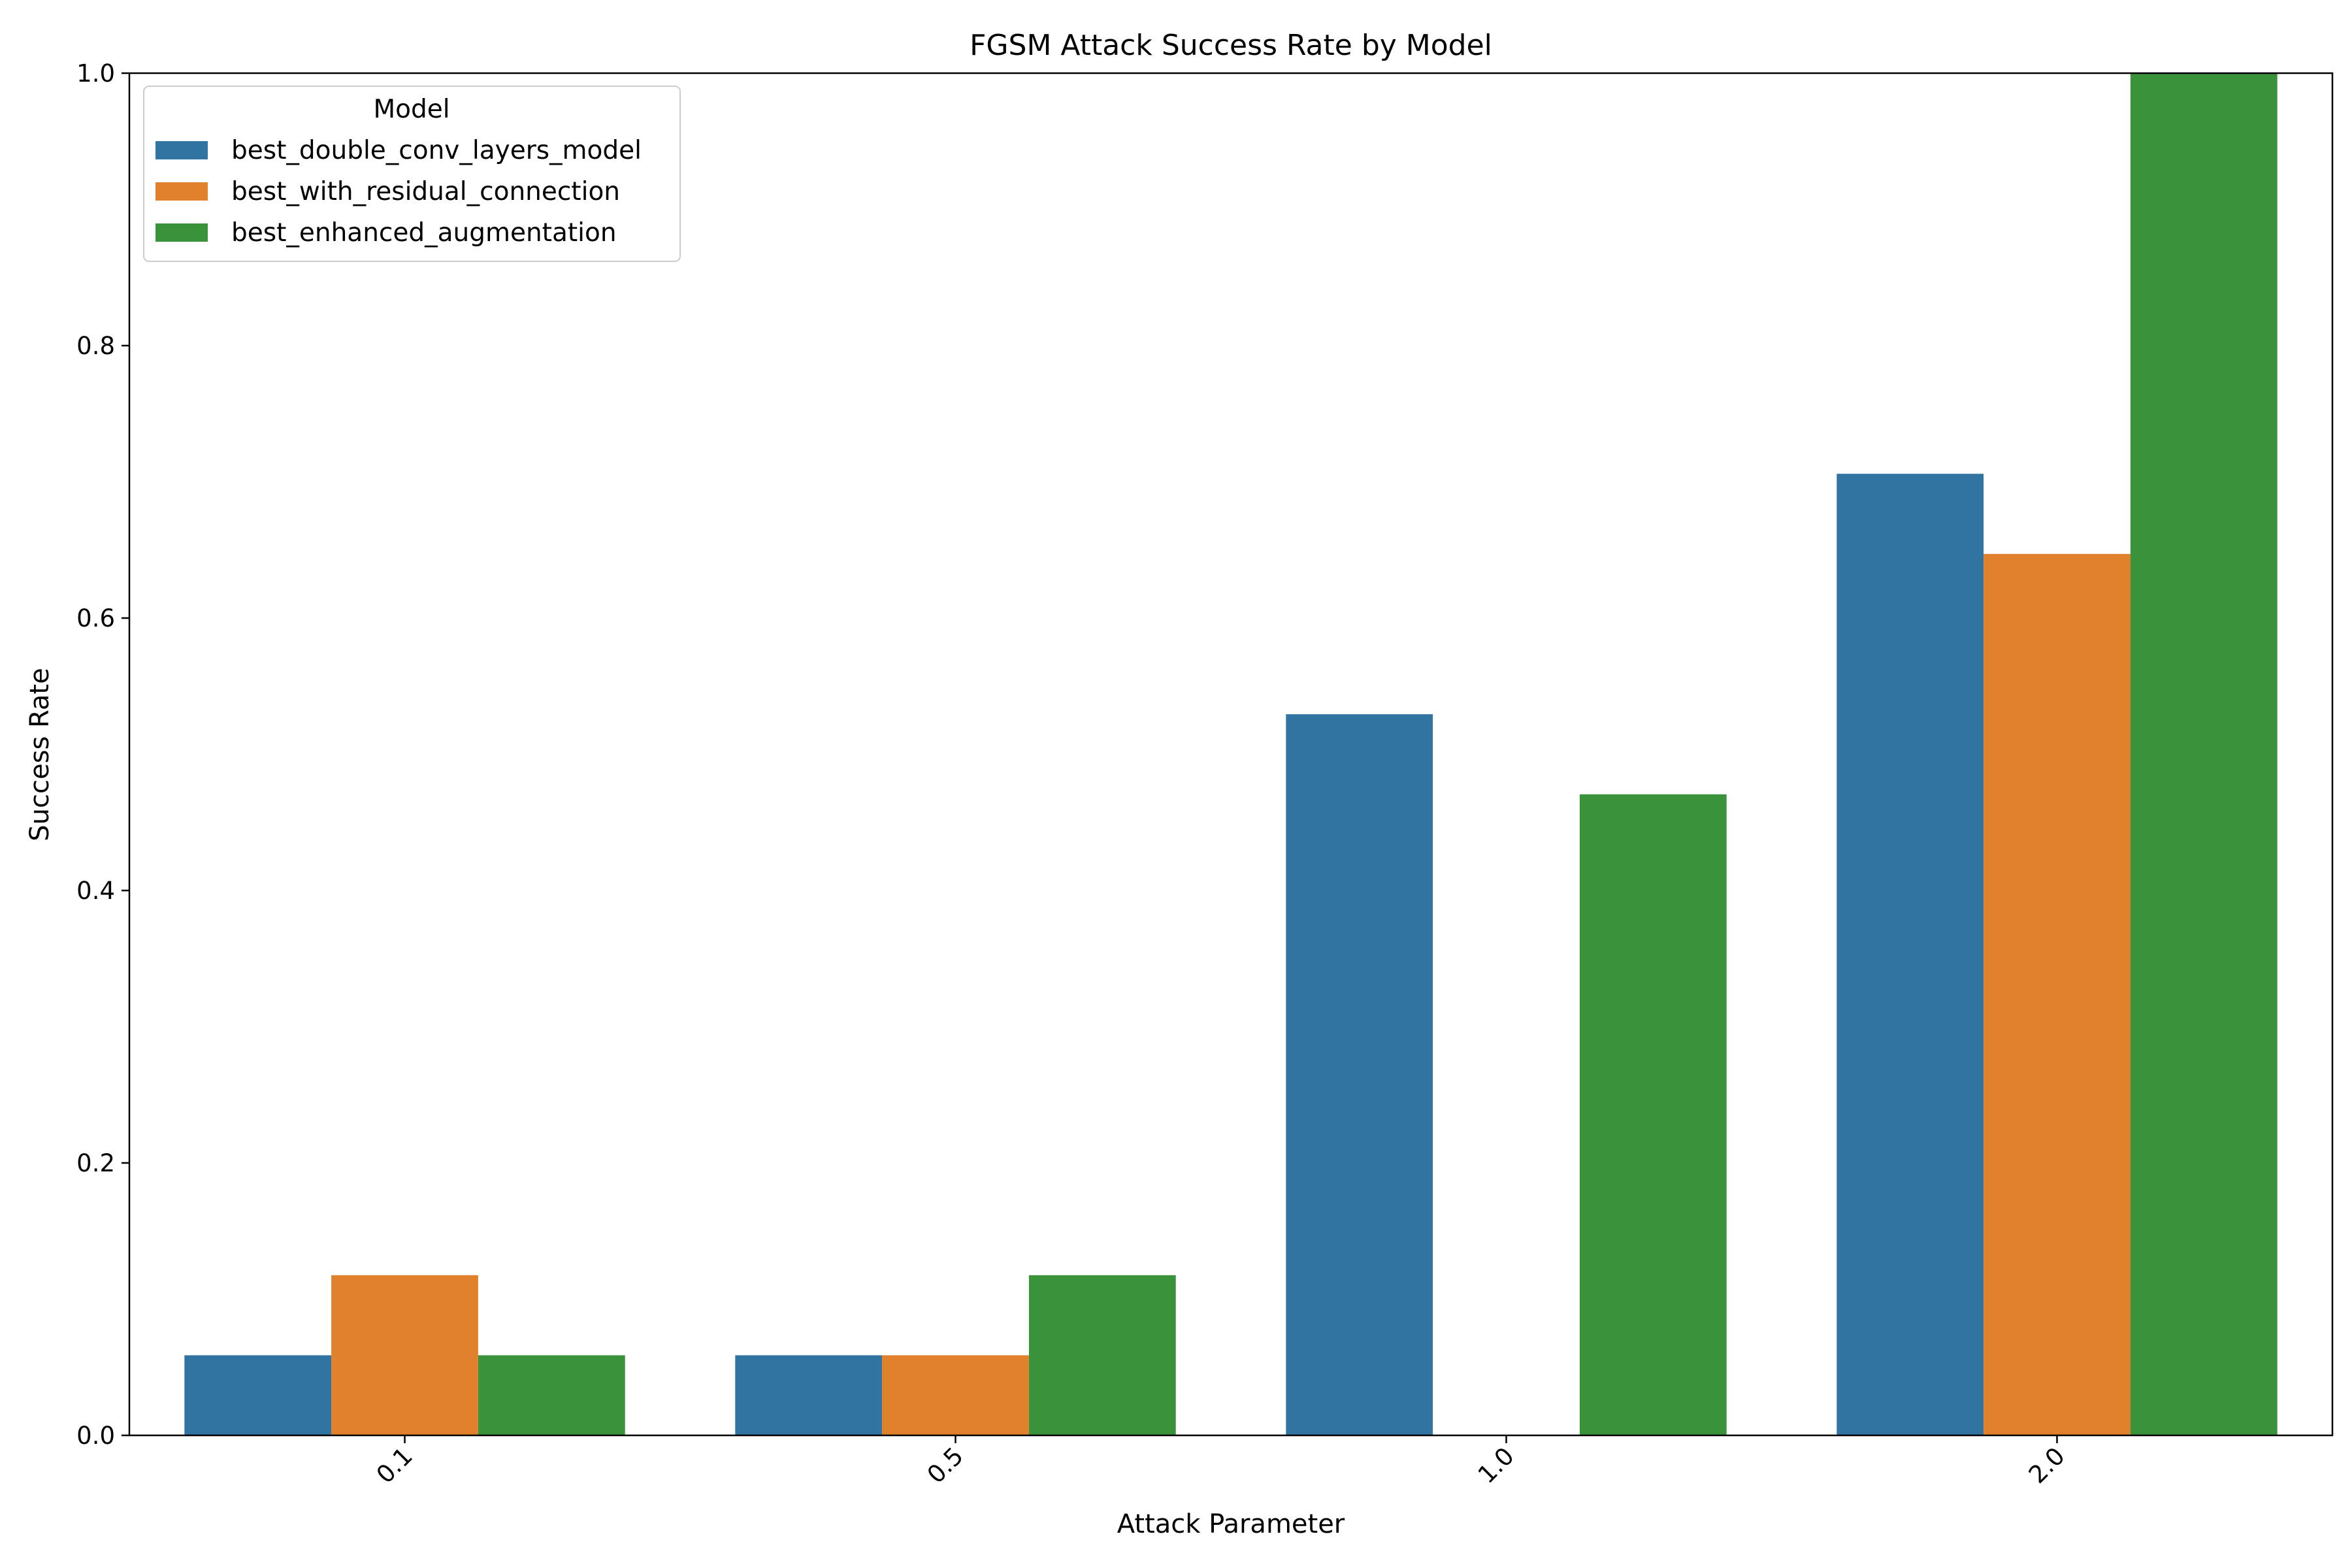 The height and width of the screenshot is (1568, 2352). What do you see at coordinates (809, 1395) in the screenshot?
I see `bar-best_double_conv_layers_model-0.5` at bounding box center [809, 1395].